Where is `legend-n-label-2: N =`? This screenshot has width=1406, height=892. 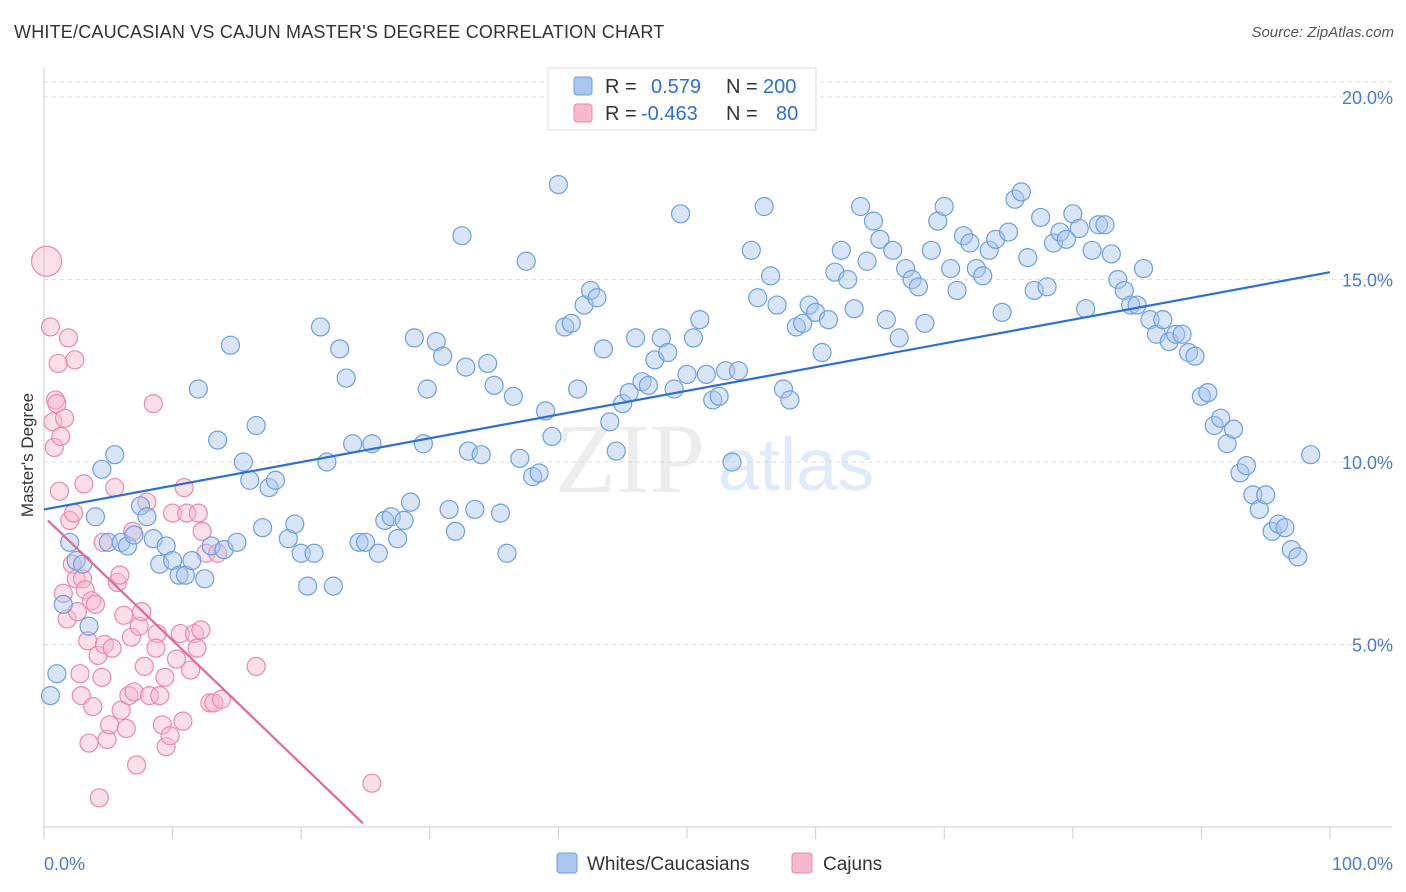
legend-n-label-2: N = is located at coordinates (742, 114).